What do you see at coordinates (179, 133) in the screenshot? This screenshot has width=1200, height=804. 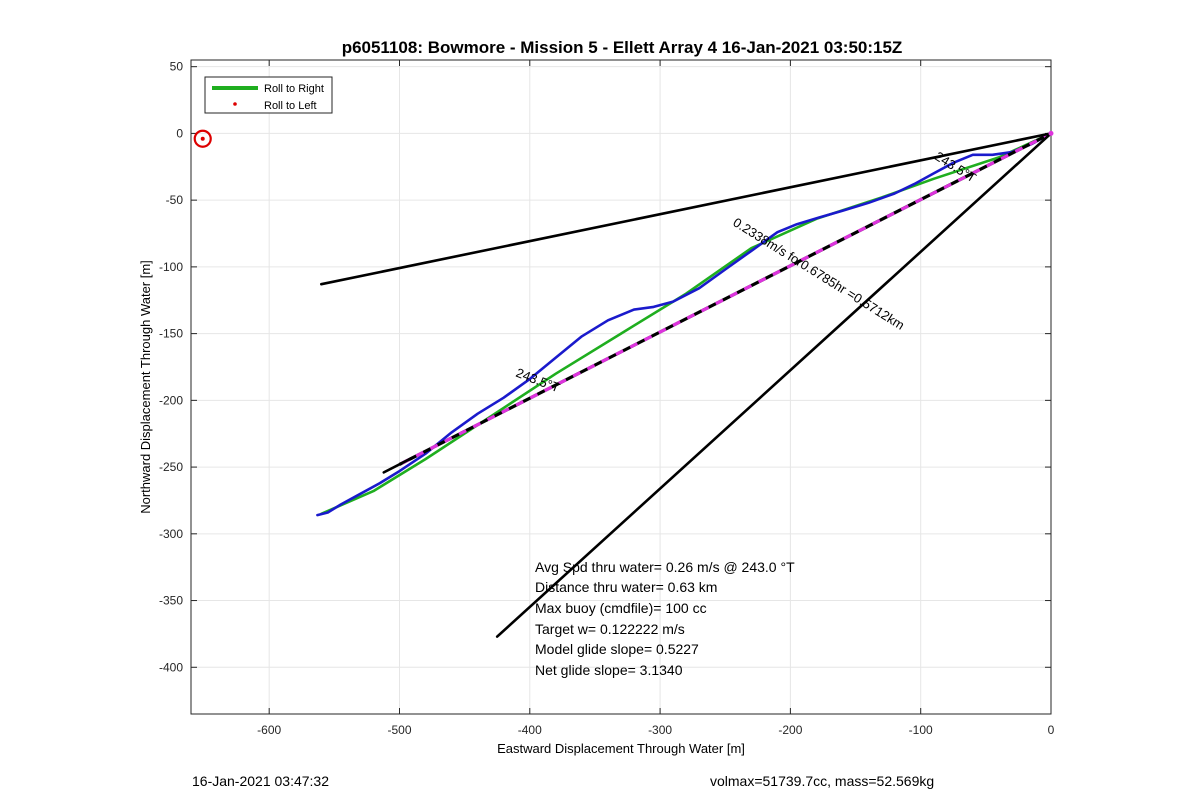 I see `y-tick-label: 0` at bounding box center [179, 133].